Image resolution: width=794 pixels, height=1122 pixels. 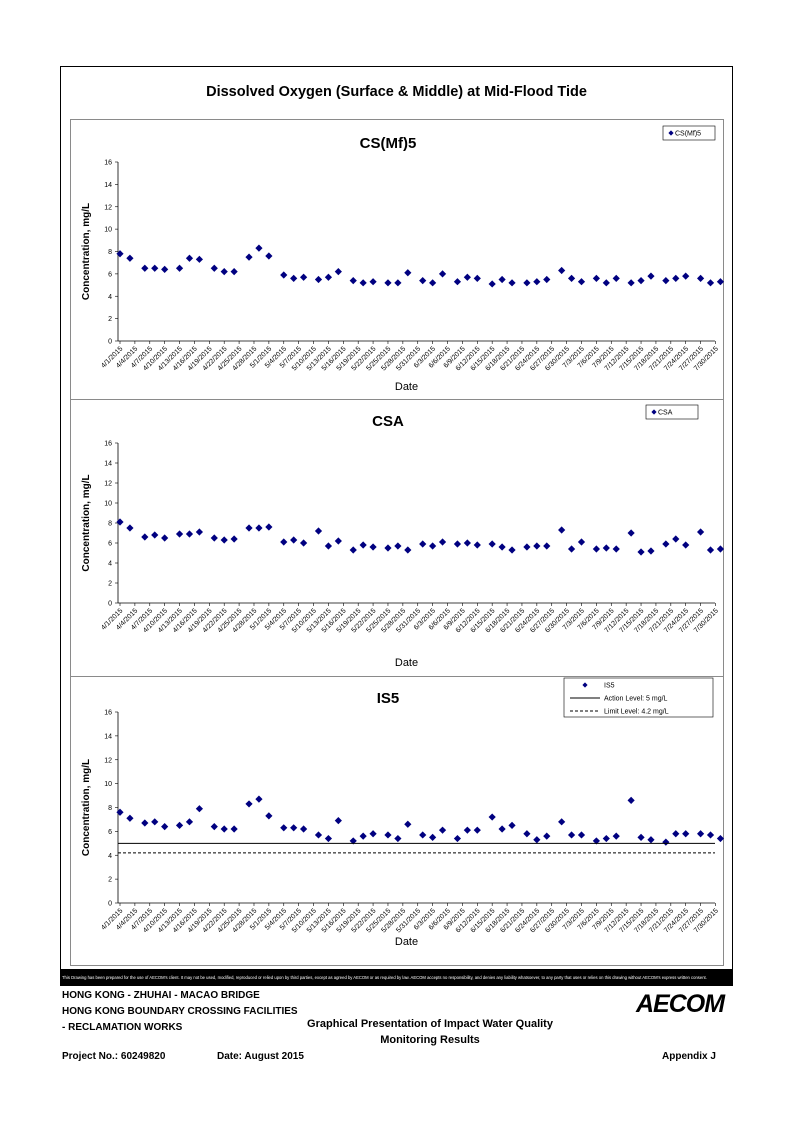 I want to click on legend-box, so click(x=689, y=133).